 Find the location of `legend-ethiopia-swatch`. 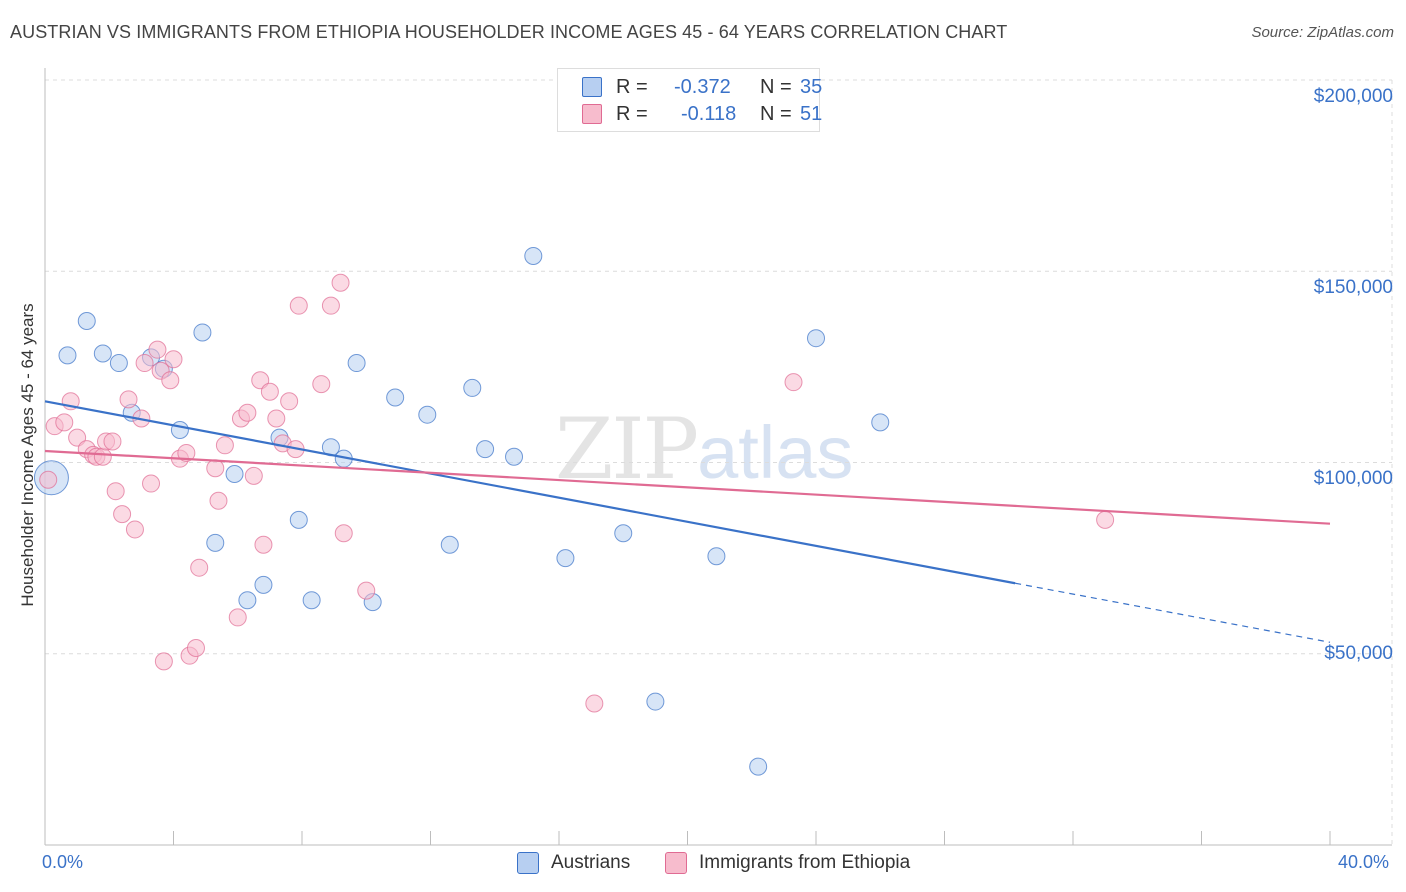

legend-ethiopia-swatch is located at coordinates (676, 863).